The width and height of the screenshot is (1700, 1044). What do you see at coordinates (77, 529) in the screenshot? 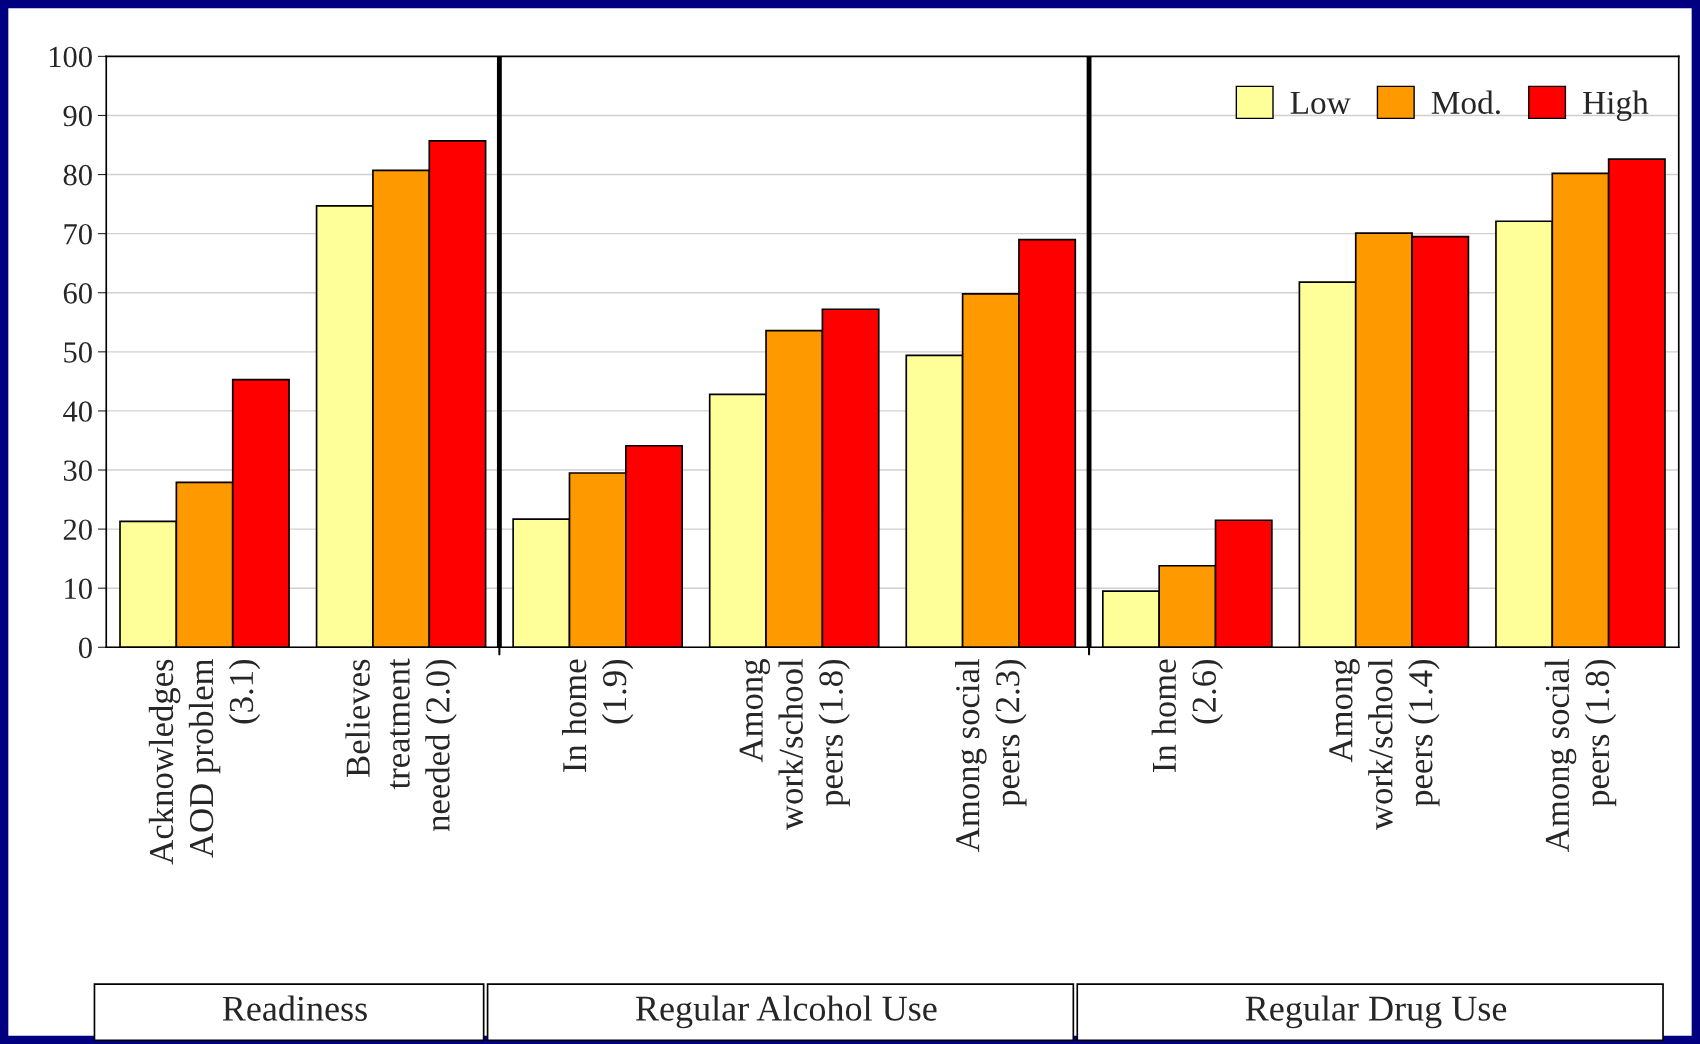
I see `y-tick-label: 20` at bounding box center [77, 529].